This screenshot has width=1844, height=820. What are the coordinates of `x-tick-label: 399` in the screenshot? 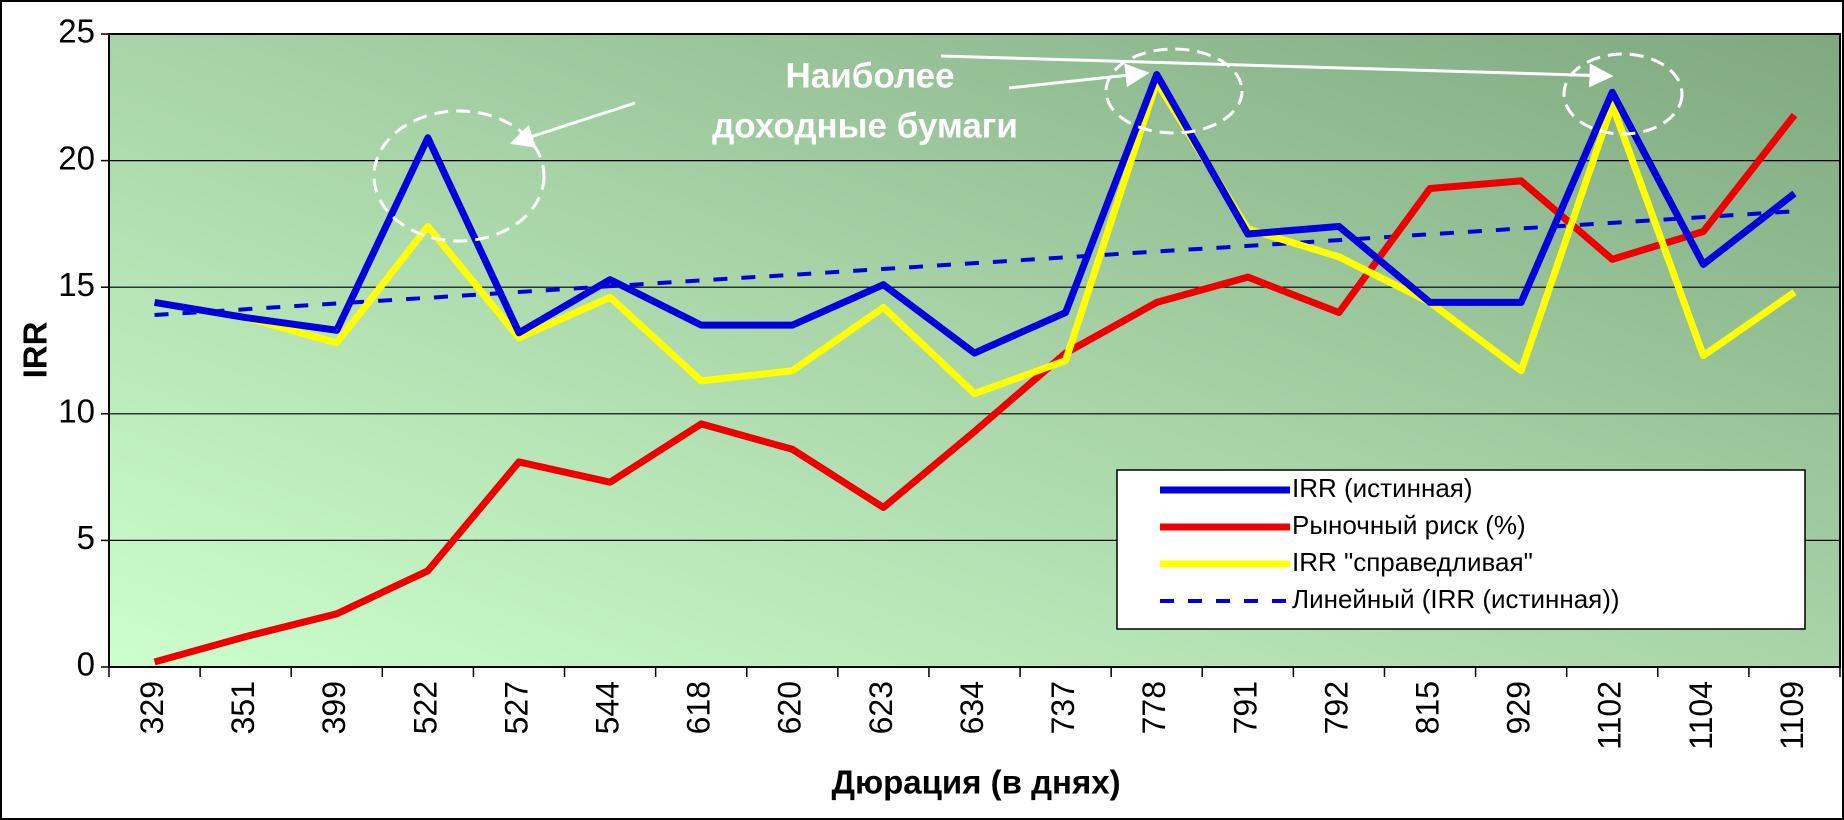 It's located at (334, 707).